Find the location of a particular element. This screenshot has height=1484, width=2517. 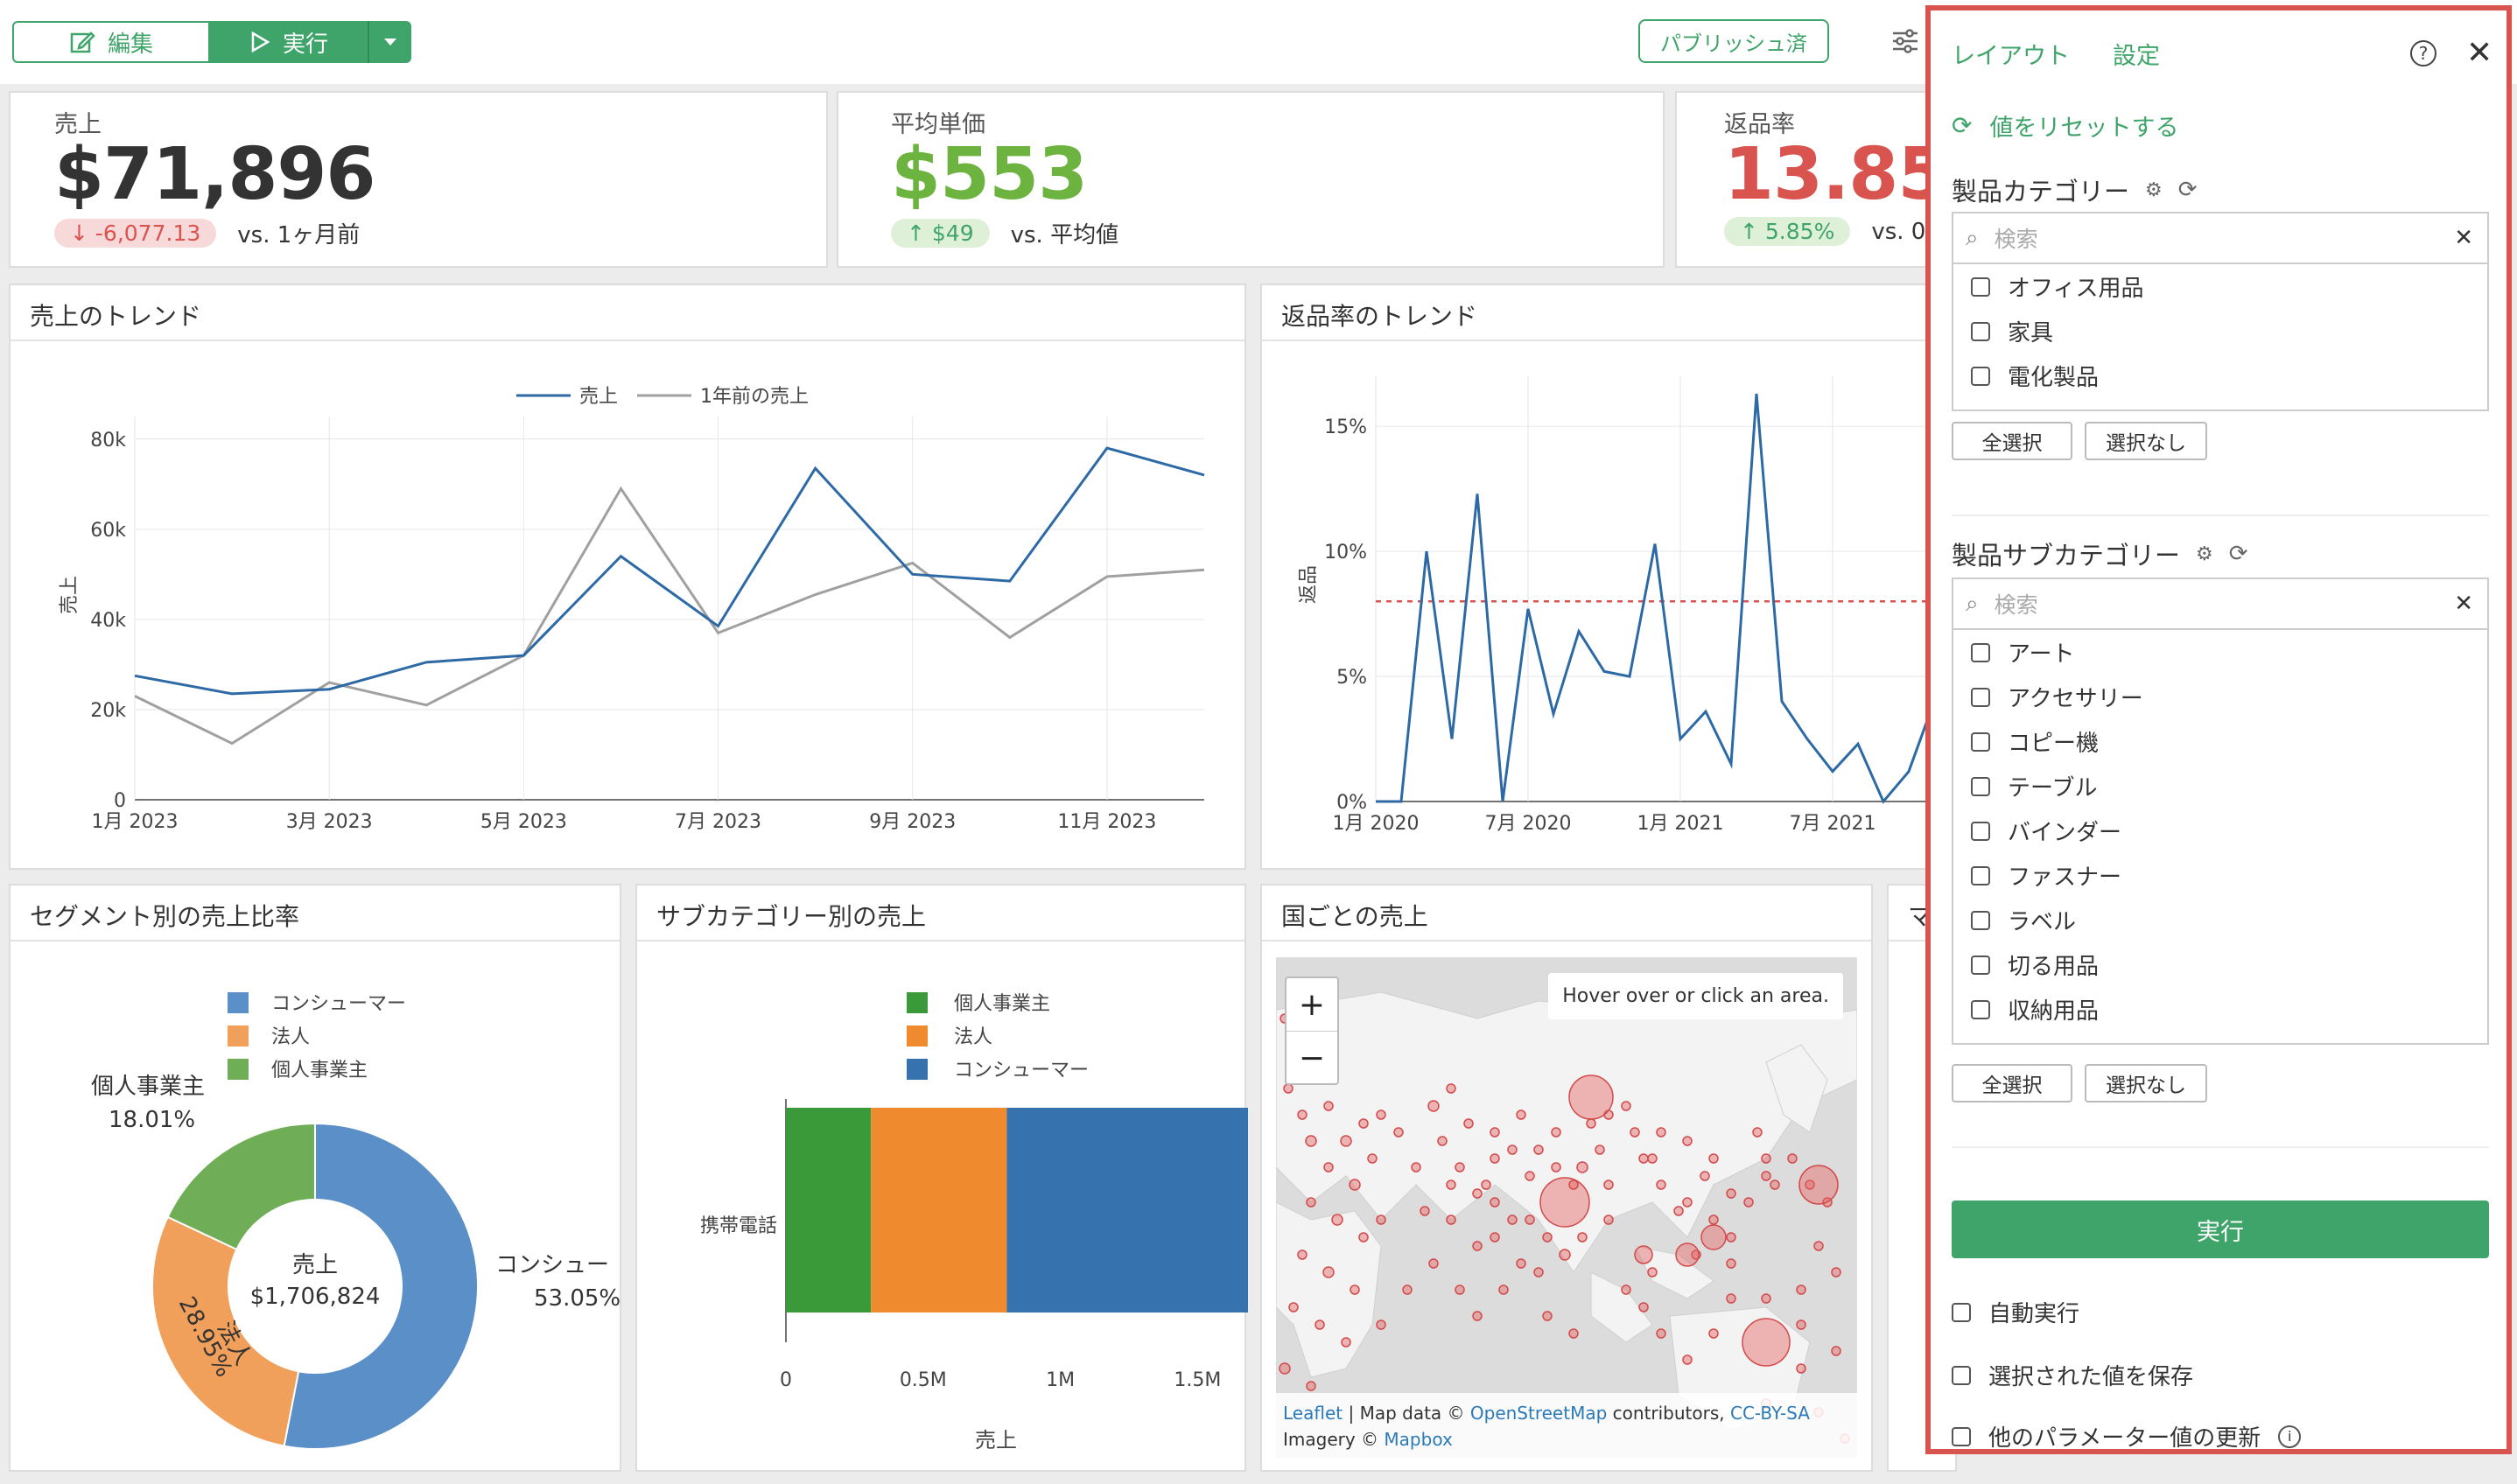

run-options-dropdown is located at coordinates (390, 42).